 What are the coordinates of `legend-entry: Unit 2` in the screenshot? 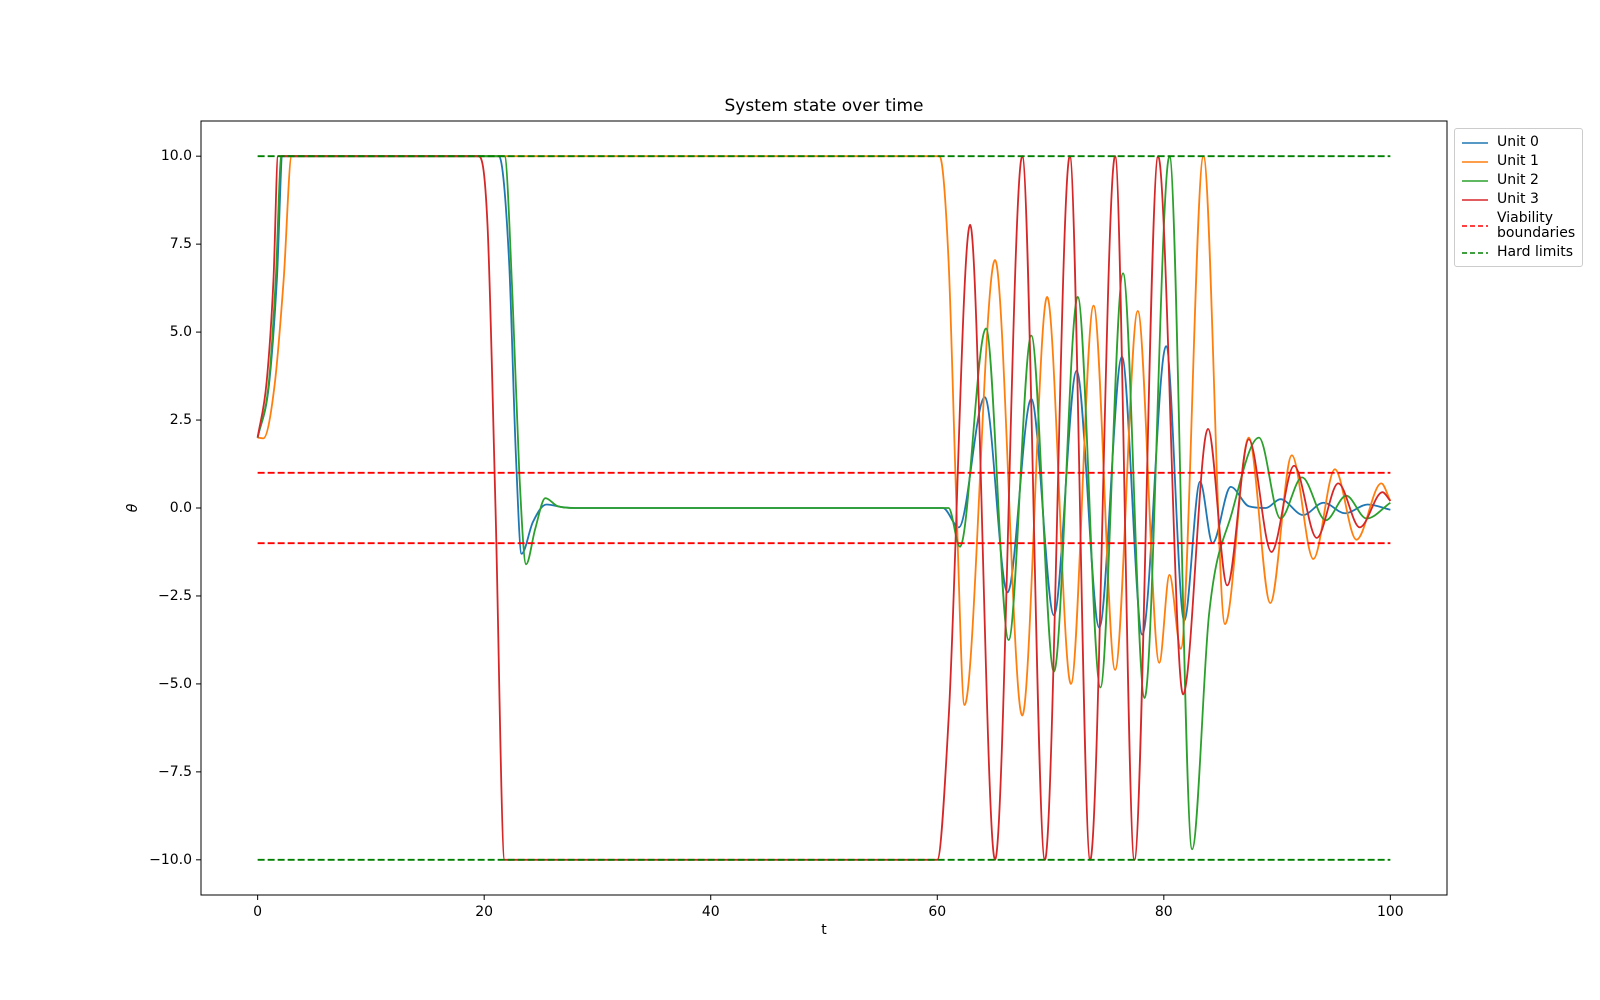 It's located at (1518, 180).